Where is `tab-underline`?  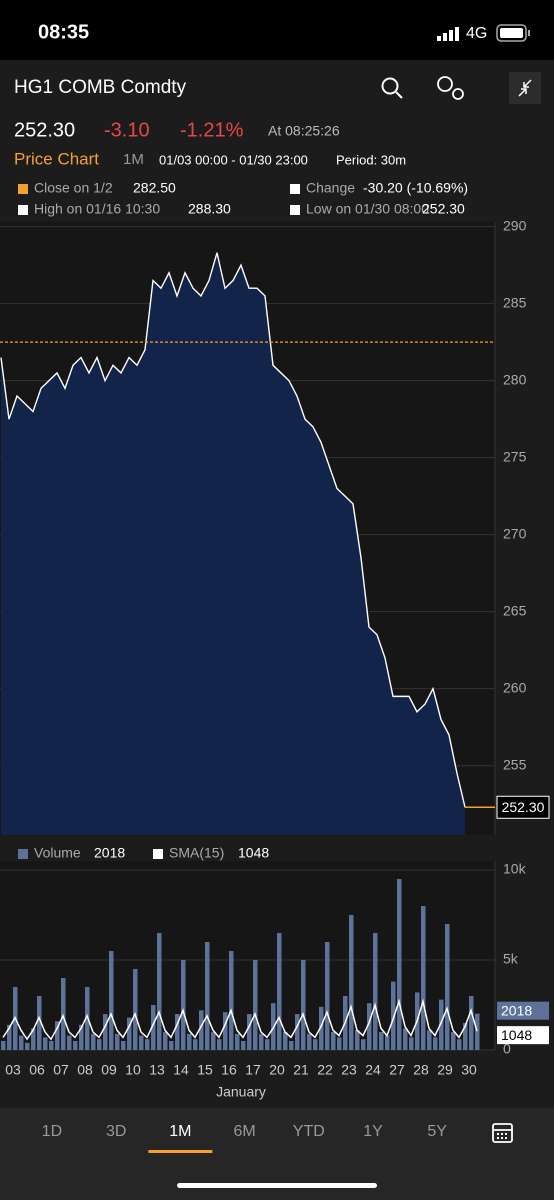 tab-underline is located at coordinates (180, 1151).